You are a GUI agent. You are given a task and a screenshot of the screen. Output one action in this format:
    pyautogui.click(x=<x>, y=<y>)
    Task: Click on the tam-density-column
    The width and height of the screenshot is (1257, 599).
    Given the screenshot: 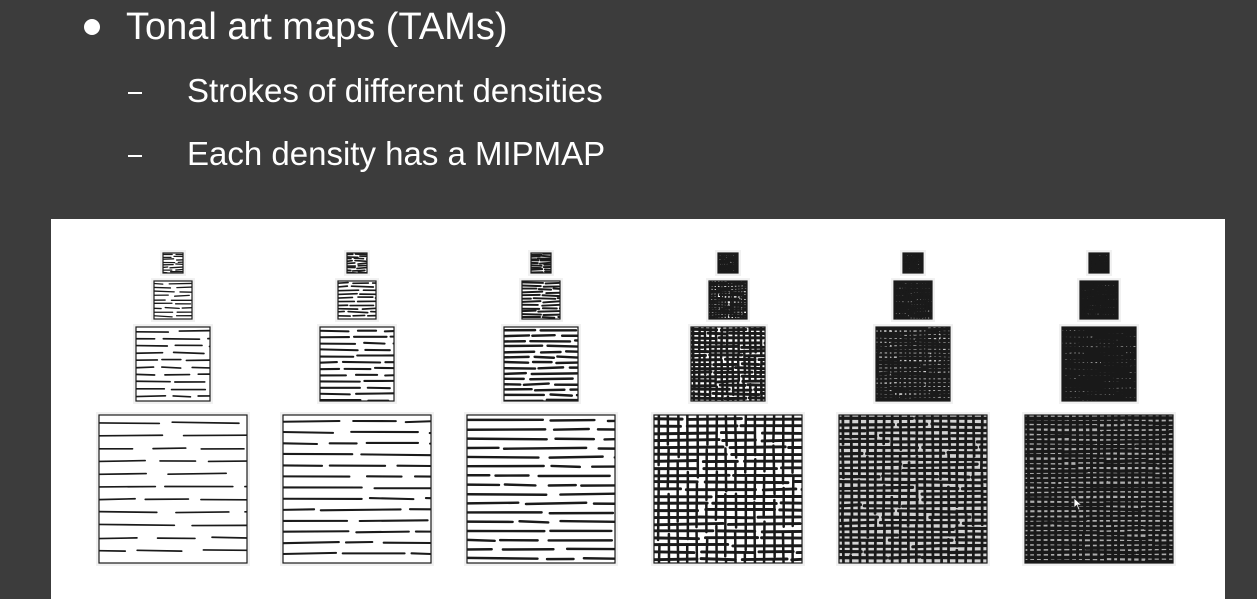 What is the action you would take?
    pyautogui.click(x=913, y=408)
    